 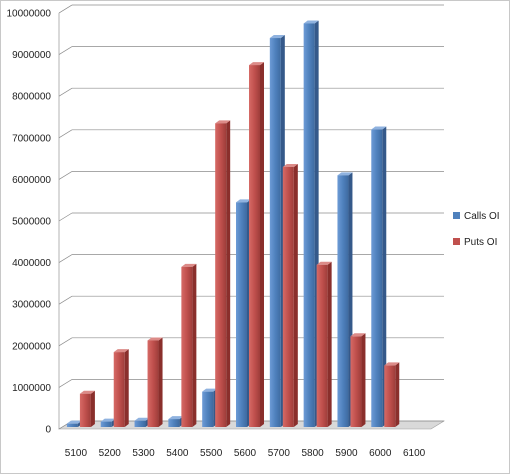 What do you see at coordinates (31, 388) in the screenshot?
I see `y-tick-label: 1000000` at bounding box center [31, 388].